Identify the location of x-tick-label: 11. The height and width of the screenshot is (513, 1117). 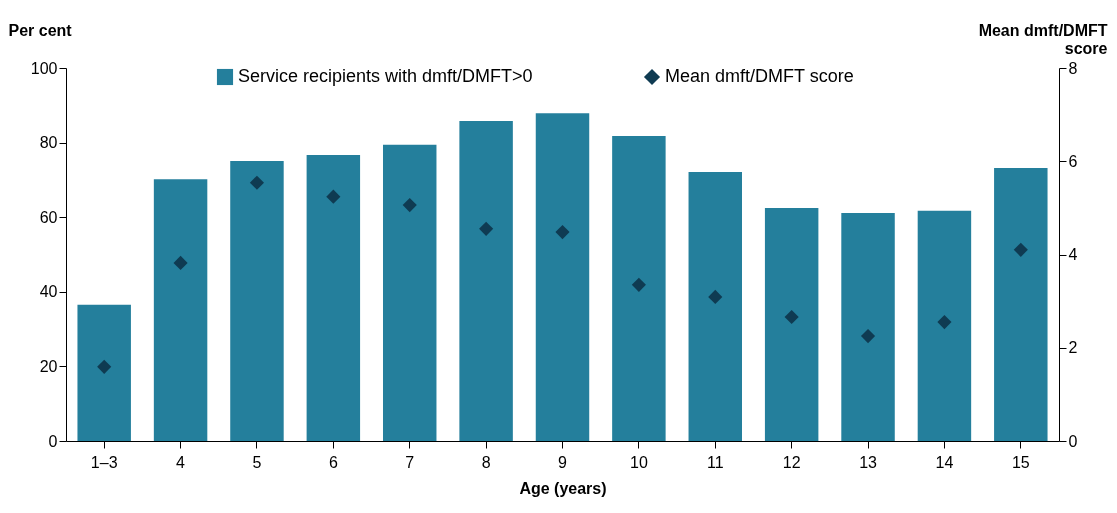
(715, 462).